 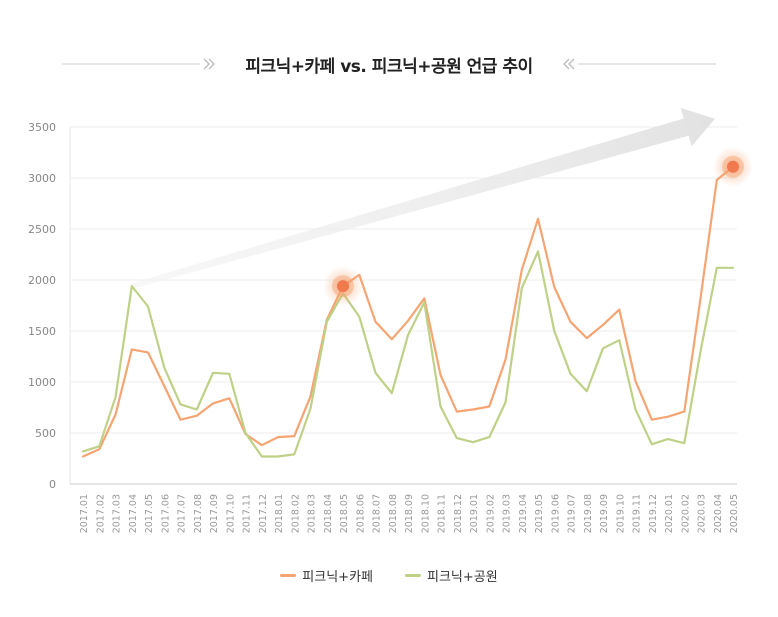 What do you see at coordinates (377, 513) in the screenshot?
I see `x-tick-label: 2018.07` at bounding box center [377, 513].